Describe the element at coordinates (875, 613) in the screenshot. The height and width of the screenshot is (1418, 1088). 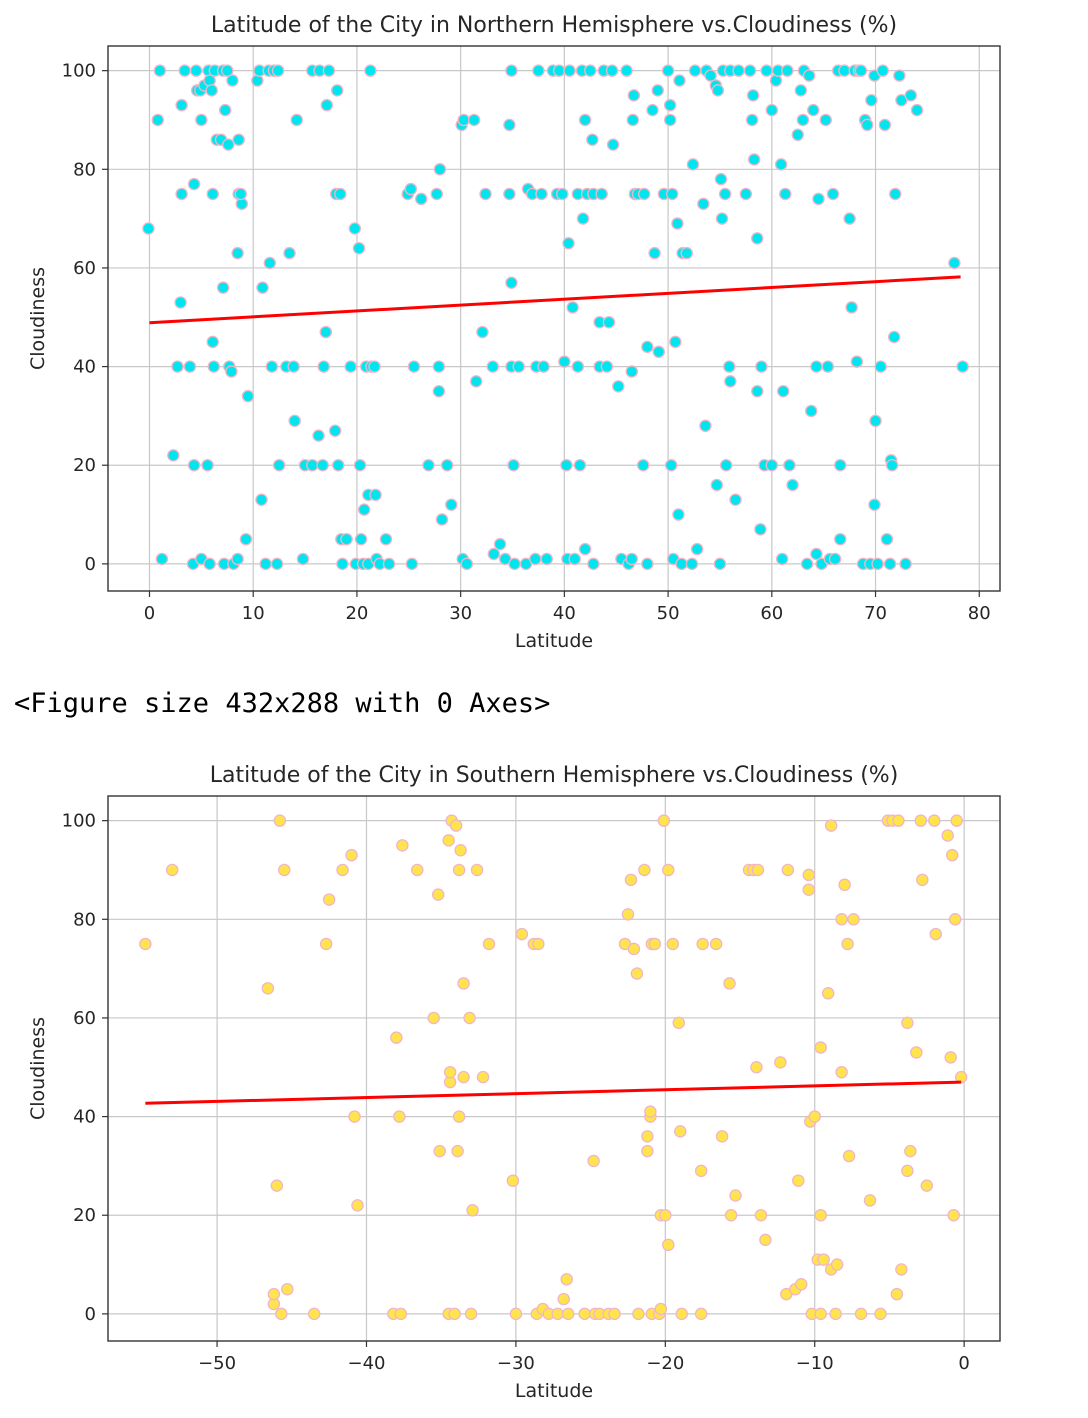
I see `x-tick-label: 70` at that location.